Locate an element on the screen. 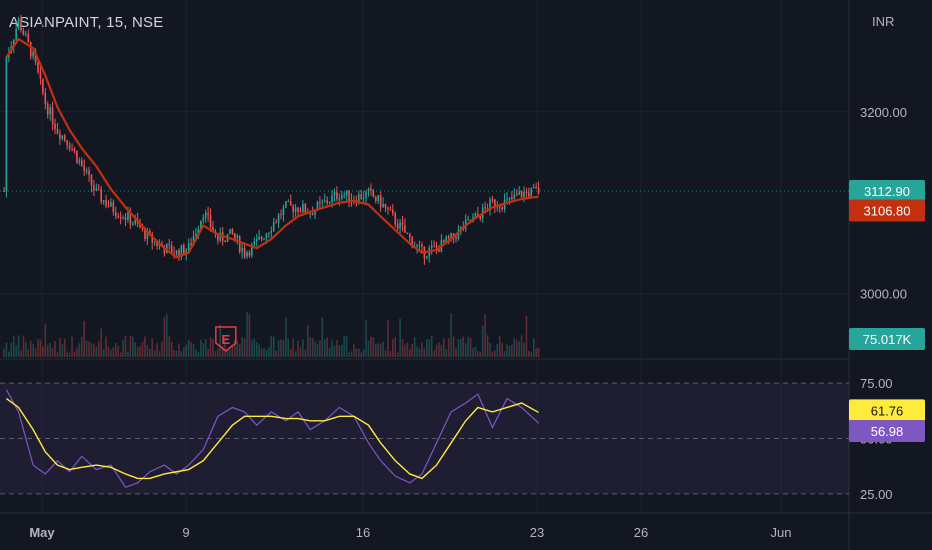  earnings-marker-shape is located at coordinates (226, 339).